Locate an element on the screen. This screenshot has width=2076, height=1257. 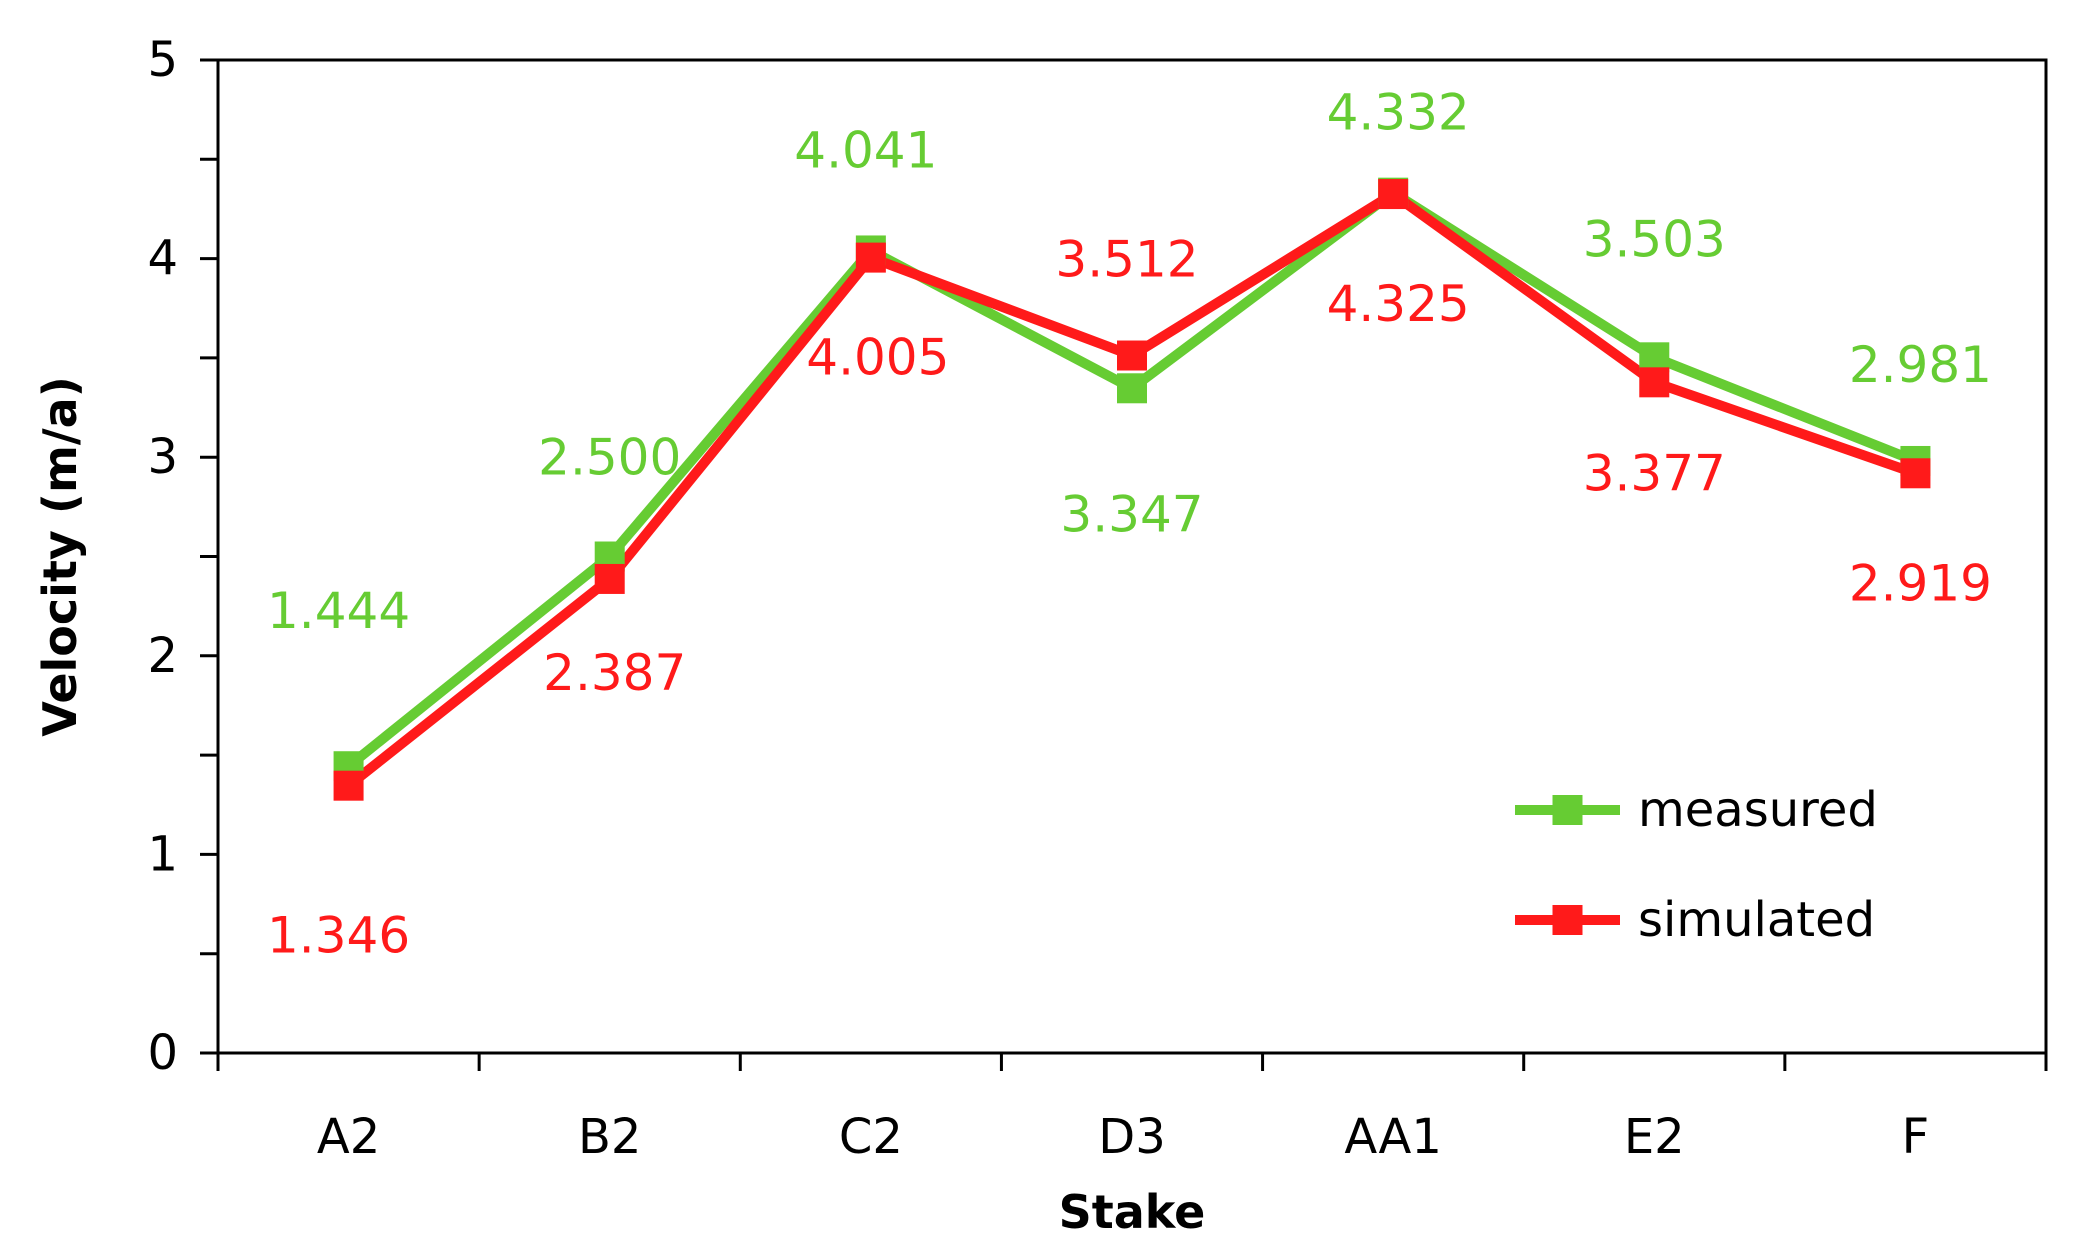
data-label-simulated: 4.005 is located at coordinates (877, 358).